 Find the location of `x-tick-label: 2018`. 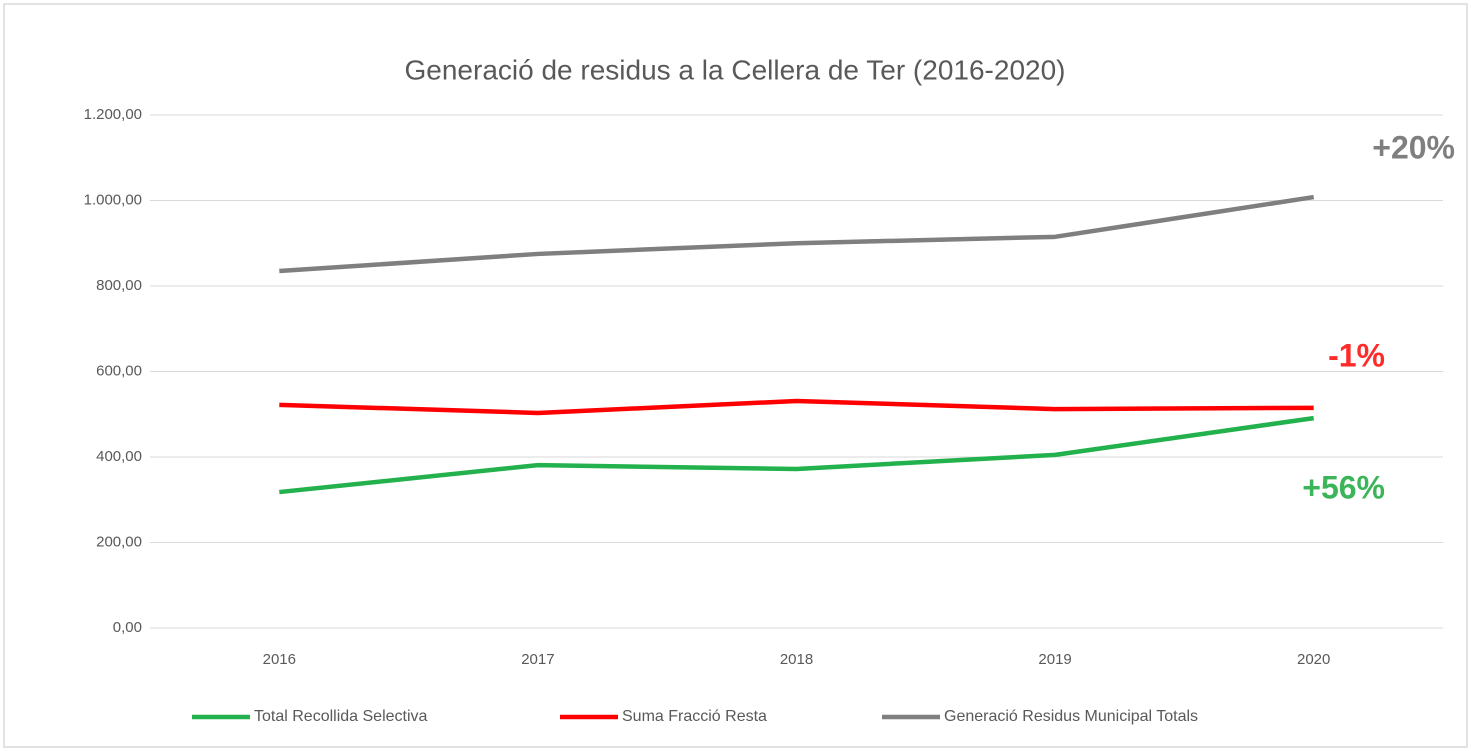

x-tick-label: 2018 is located at coordinates (796, 659).